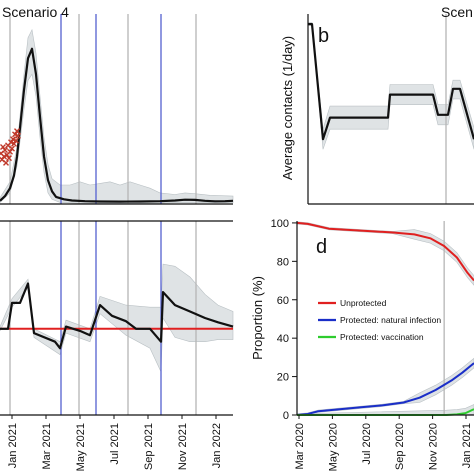  What do you see at coordinates (283, 339) in the screenshot?
I see `y-tick-label: 40` at bounding box center [283, 339].